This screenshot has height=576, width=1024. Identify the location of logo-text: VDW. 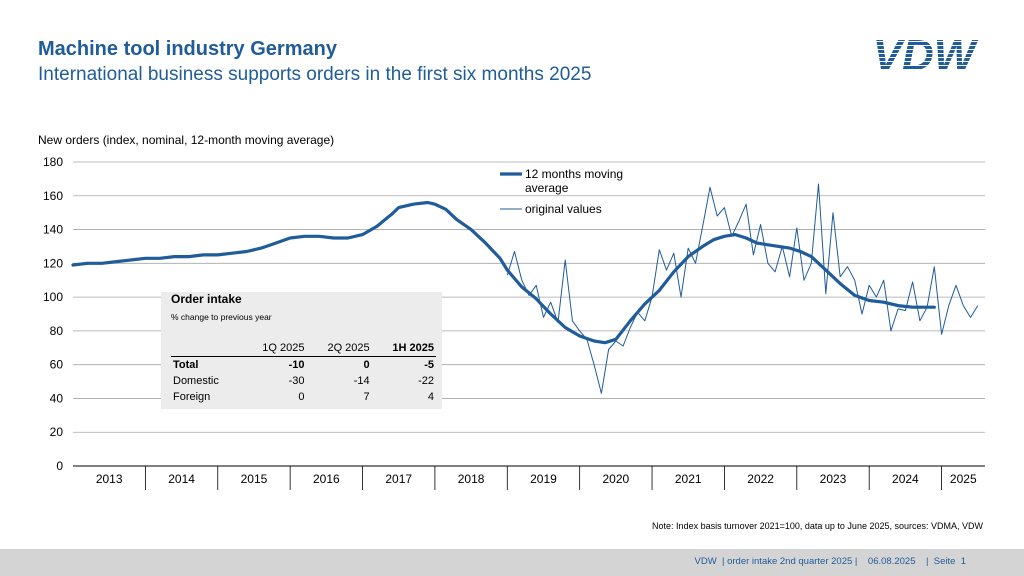
(926, 54).